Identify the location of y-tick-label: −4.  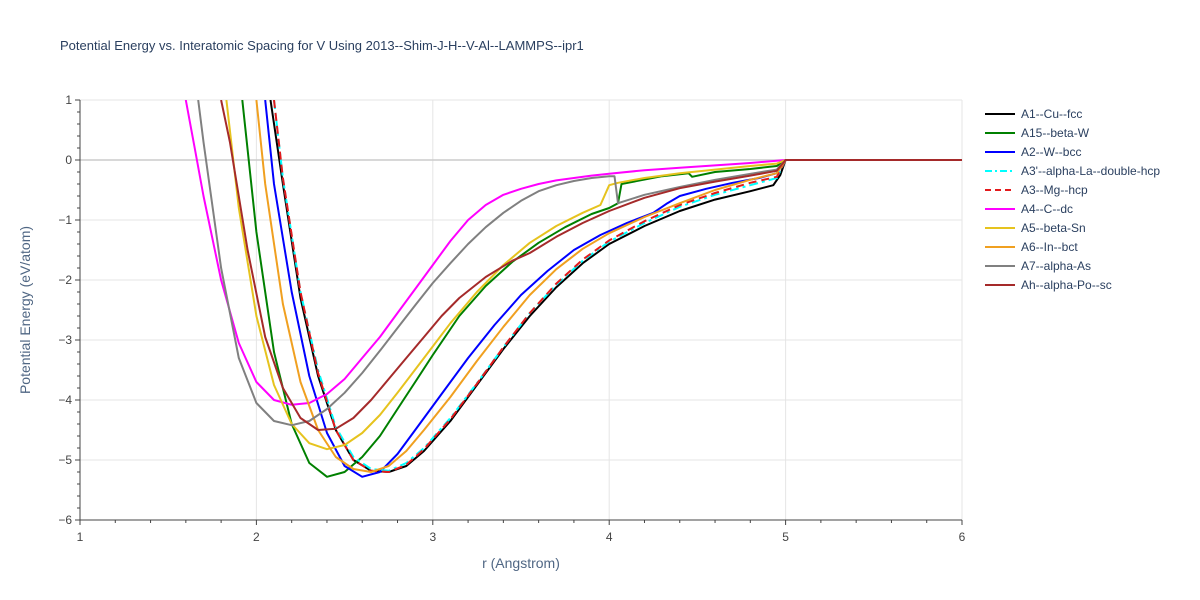
(65, 400).